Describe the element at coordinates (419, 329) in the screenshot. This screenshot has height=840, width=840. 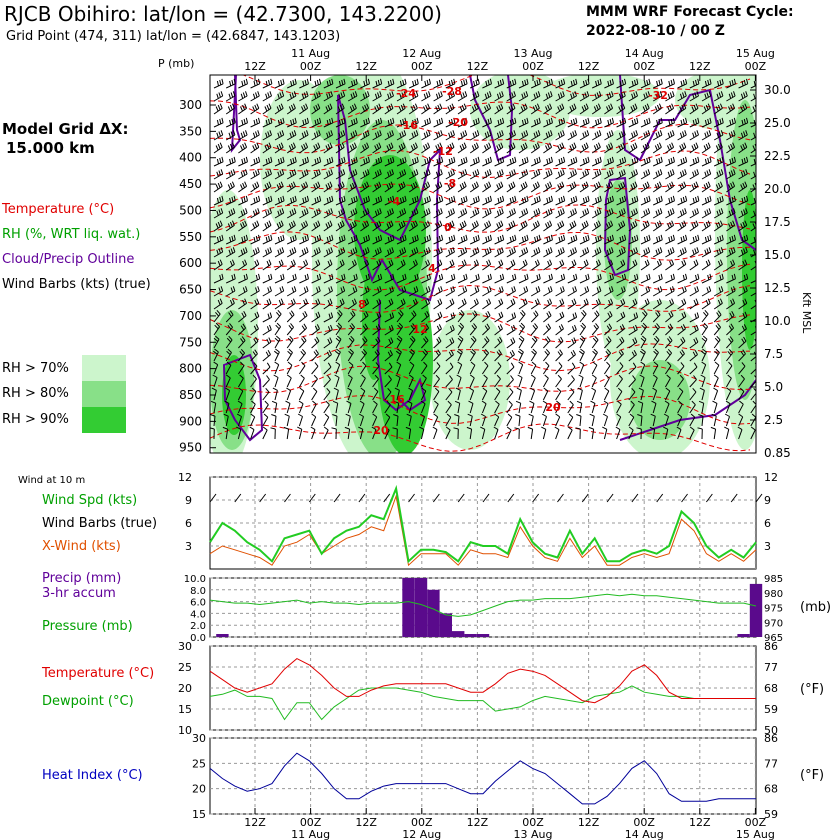
I see `temperature-contour-label: 12` at that location.